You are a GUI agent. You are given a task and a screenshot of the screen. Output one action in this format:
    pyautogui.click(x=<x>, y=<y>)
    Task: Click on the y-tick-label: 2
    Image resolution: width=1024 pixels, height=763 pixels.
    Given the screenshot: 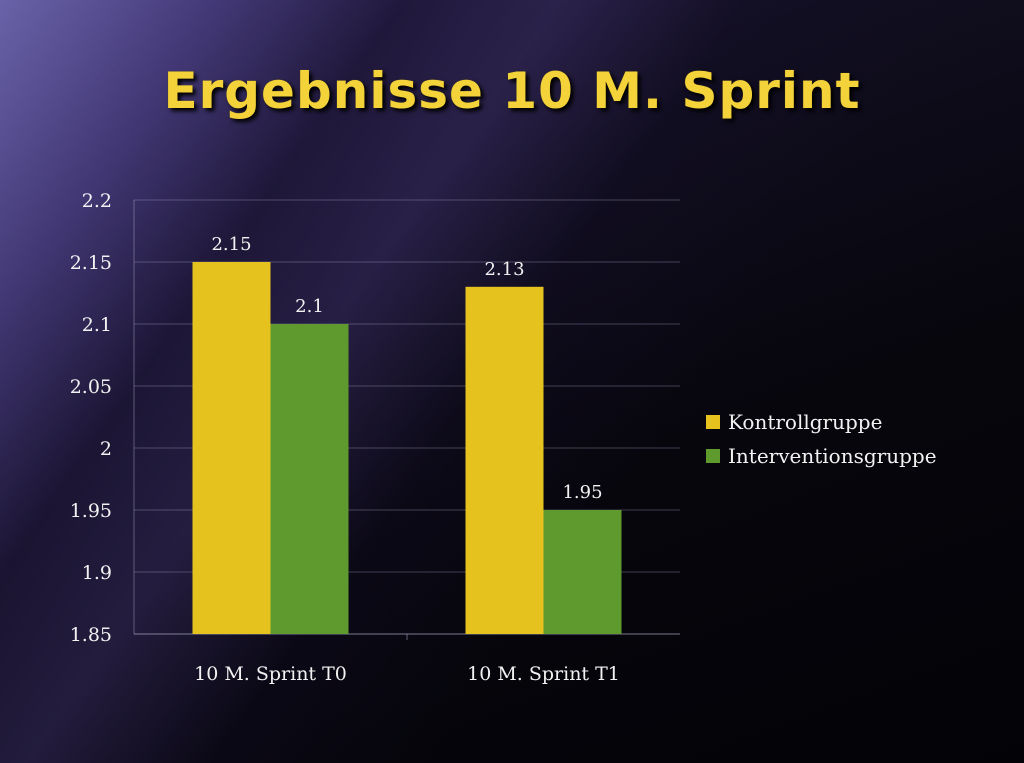 What is the action you would take?
    pyautogui.click(x=106, y=449)
    